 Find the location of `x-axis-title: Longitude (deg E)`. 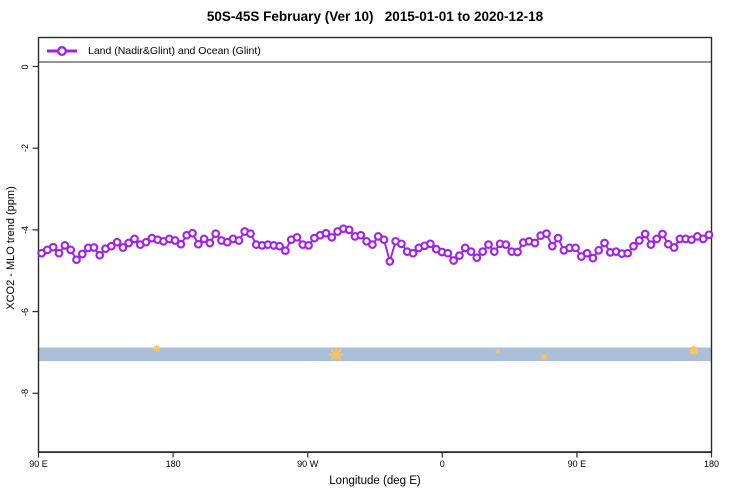

x-axis-title: Longitude (deg E) is located at coordinates (375, 481).